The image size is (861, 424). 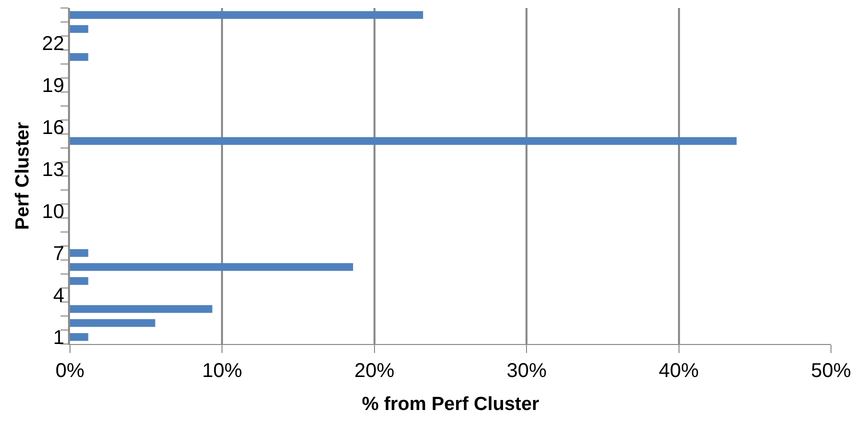 What do you see at coordinates (374, 371) in the screenshot?
I see `x-tick-label: 20%` at bounding box center [374, 371].